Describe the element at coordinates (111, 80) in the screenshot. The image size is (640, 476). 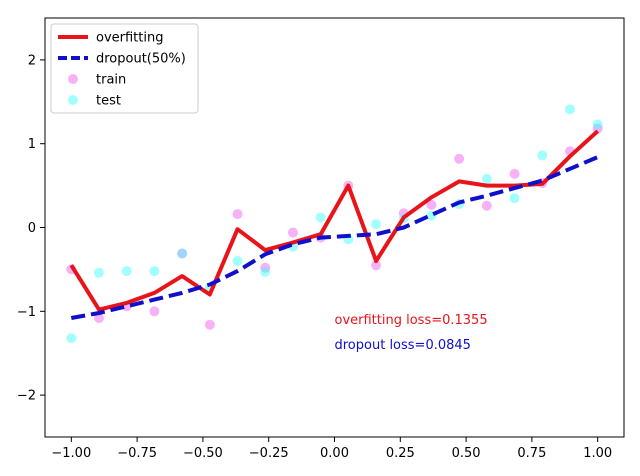
I see `legend-label: train` at that location.